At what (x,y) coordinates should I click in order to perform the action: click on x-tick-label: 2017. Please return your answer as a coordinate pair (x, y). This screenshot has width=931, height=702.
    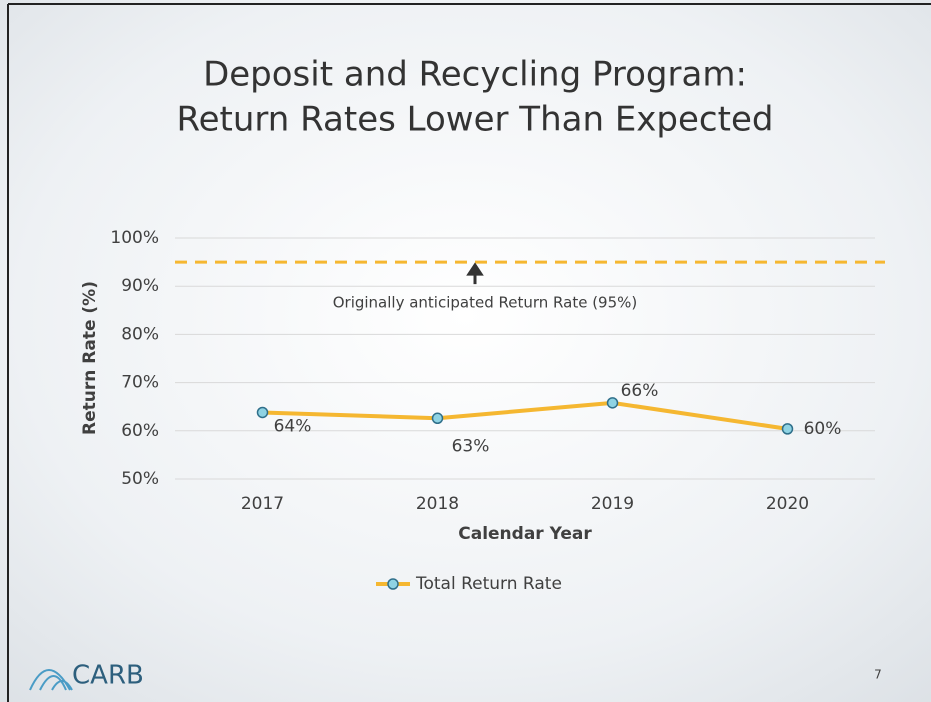
    Looking at the image, I should click on (262, 504).